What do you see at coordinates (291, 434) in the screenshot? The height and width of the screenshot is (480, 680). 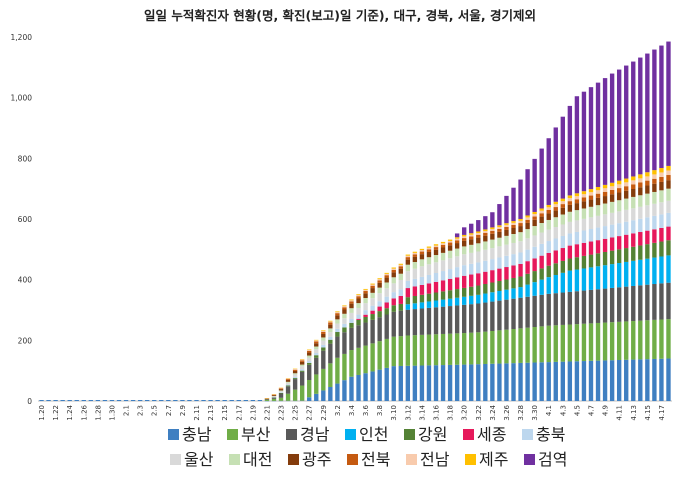 I see `legend-swatch-경남` at bounding box center [291, 434].